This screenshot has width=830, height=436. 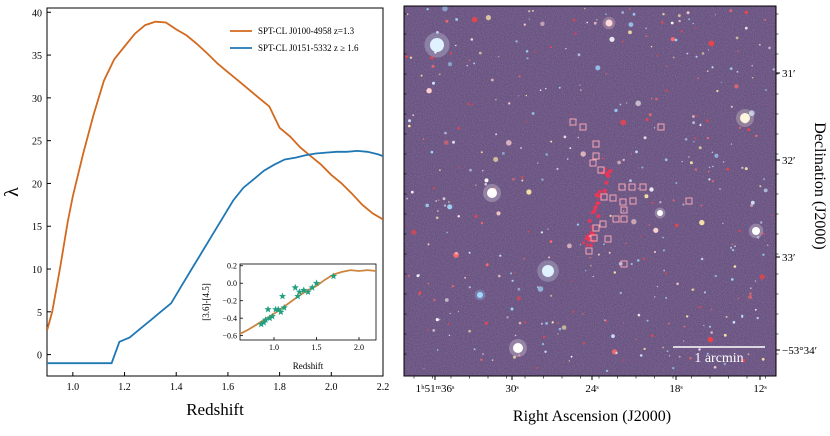 What do you see at coordinates (229, 336) in the screenshot?
I see `inset-y-tick-label: −0.6` at bounding box center [229, 336].